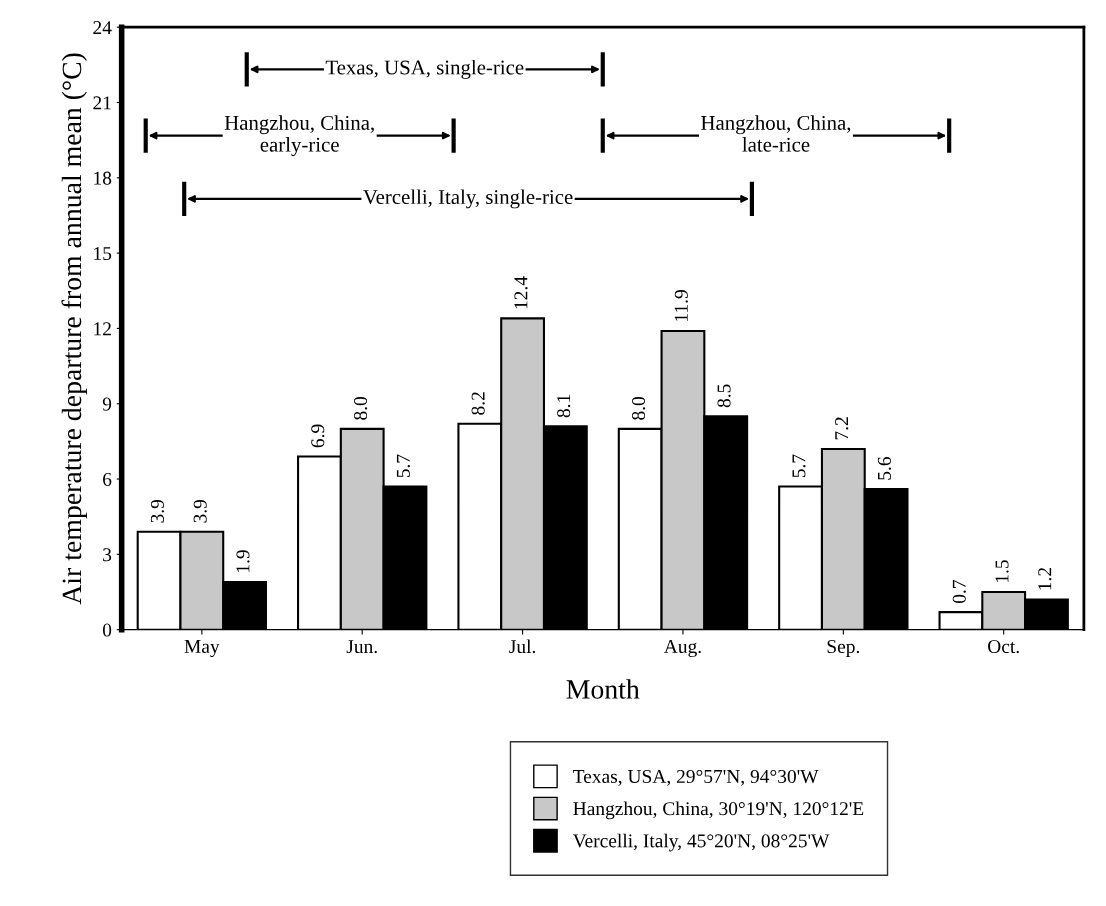 The width and height of the screenshot is (1106, 906). Describe the element at coordinates (884, 468) in the screenshot. I see `data-label: 5.6` at that location.